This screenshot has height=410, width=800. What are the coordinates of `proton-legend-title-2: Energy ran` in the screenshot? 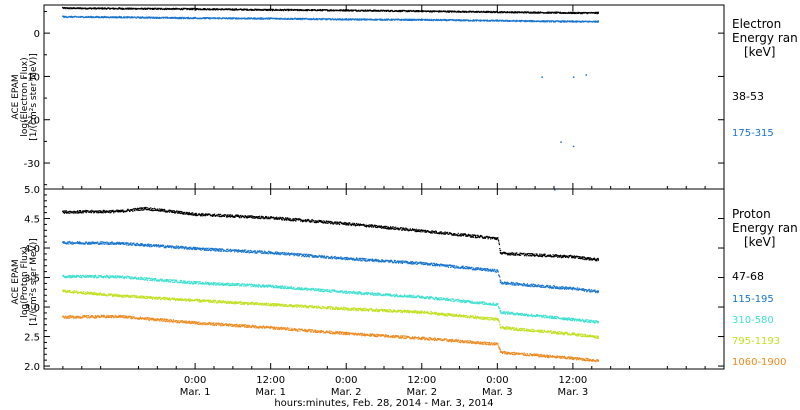 It's located at (765, 228).